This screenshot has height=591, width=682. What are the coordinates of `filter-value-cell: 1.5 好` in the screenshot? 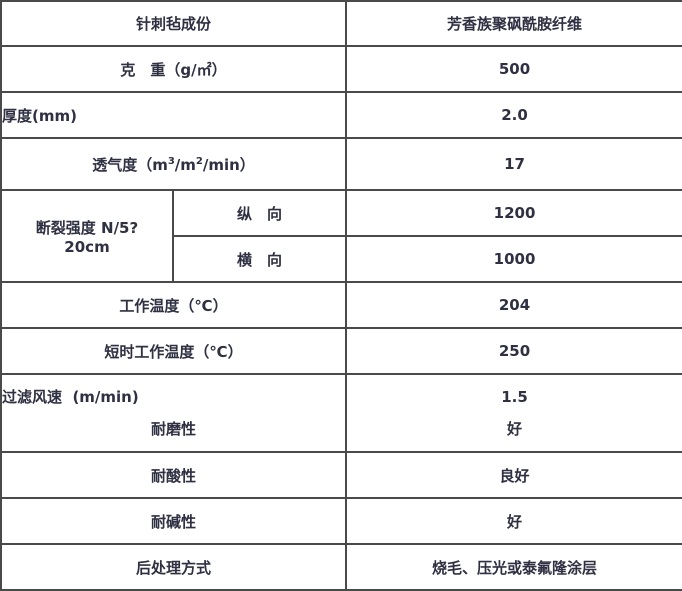 It's located at (513, 413).